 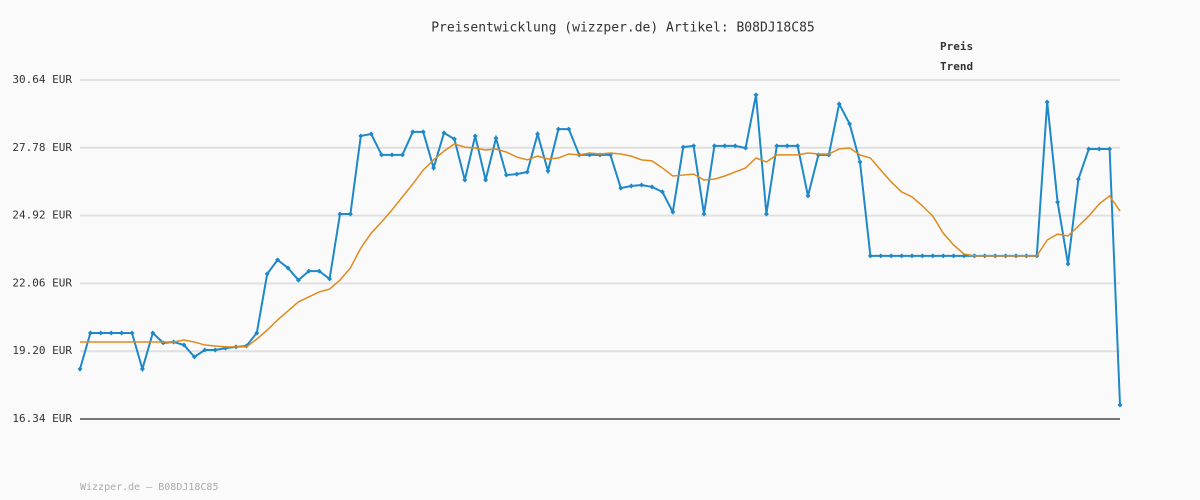 I want to click on legend-label: Trend, so click(x=956, y=66).